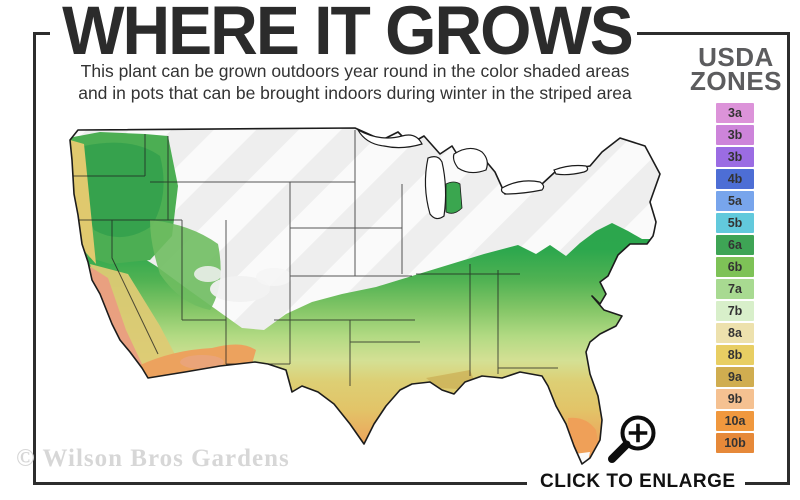  Describe the element at coordinates (83, 202) in the screenshot. I see `map-coast-yellow` at that location.